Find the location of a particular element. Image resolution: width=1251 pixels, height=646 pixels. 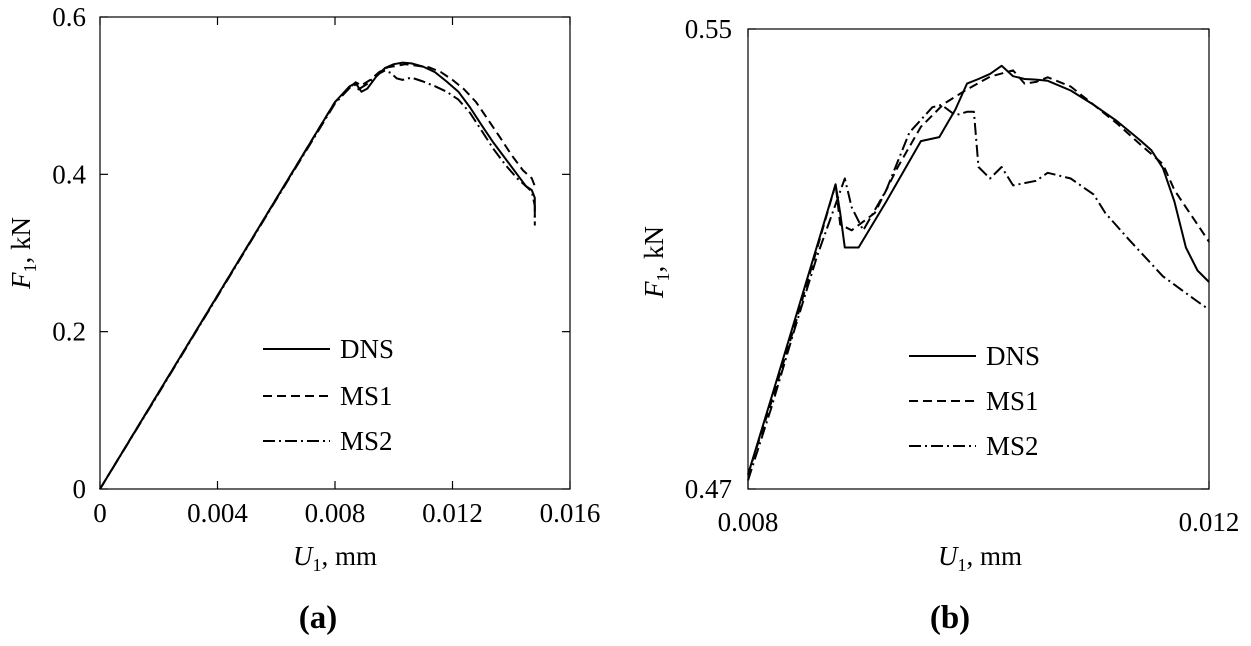

y-tick-label: 0 is located at coordinates (80, 489).